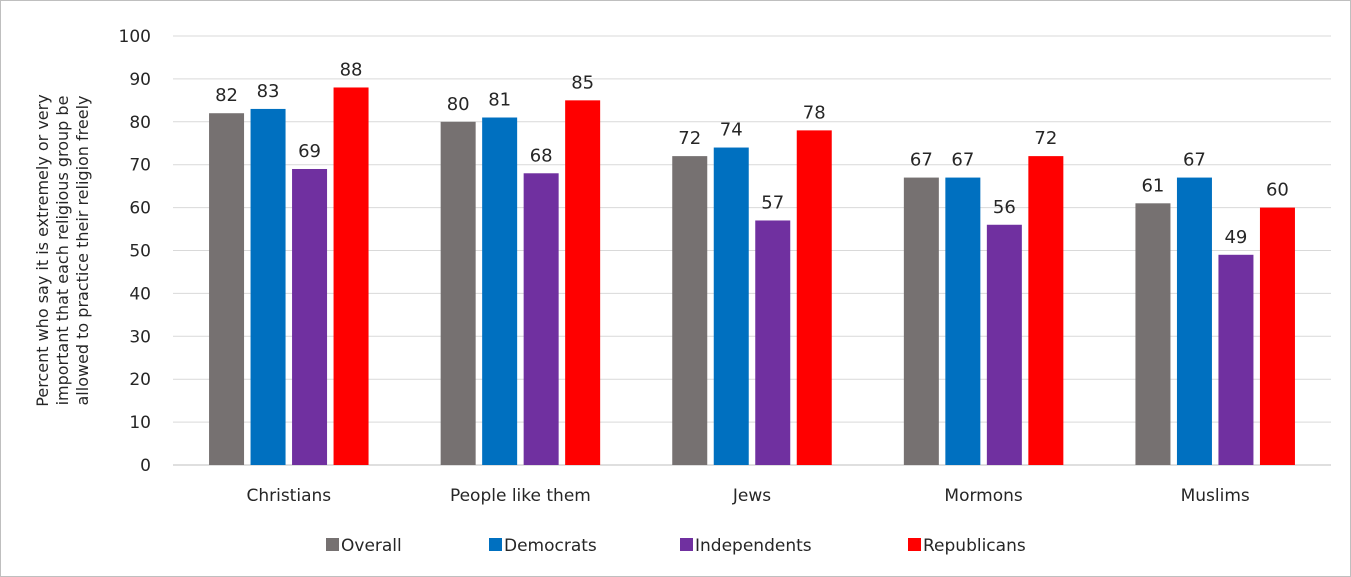 The image size is (1351, 577). What do you see at coordinates (140, 123) in the screenshot?
I see `y-tick-label-80: 80` at bounding box center [140, 123].